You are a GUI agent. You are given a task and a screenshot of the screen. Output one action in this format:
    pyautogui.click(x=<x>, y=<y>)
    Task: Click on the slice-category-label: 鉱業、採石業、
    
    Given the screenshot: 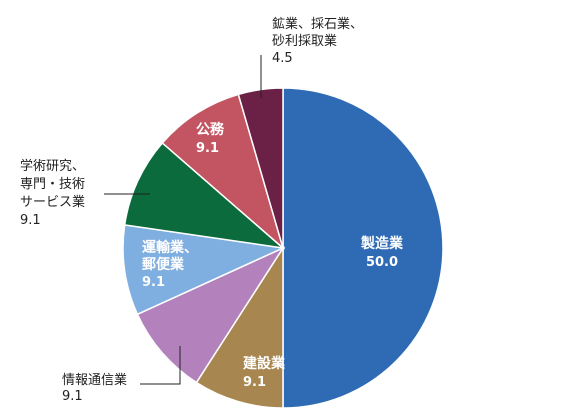 What is the action you would take?
    pyautogui.click(x=317, y=24)
    